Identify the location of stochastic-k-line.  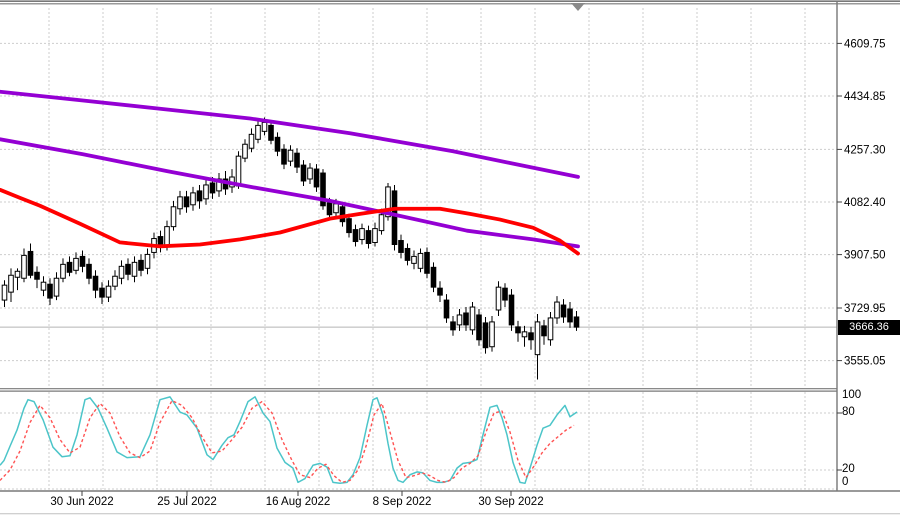
(289, 440).